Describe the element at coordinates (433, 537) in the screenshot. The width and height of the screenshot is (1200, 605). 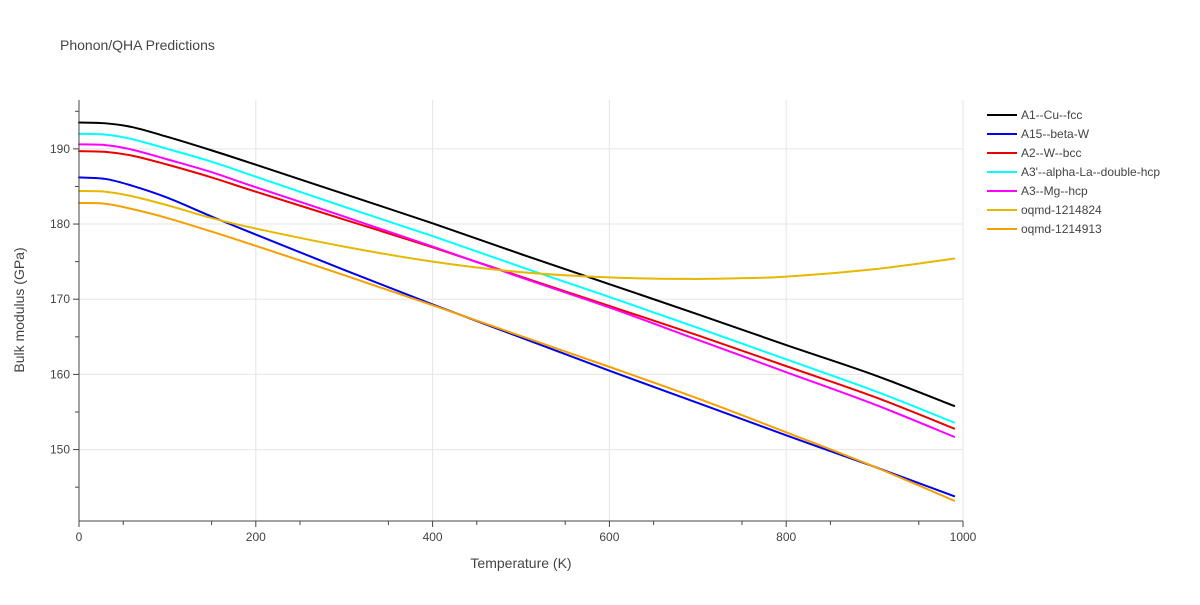
I see `x-tick-label: 400` at that location.